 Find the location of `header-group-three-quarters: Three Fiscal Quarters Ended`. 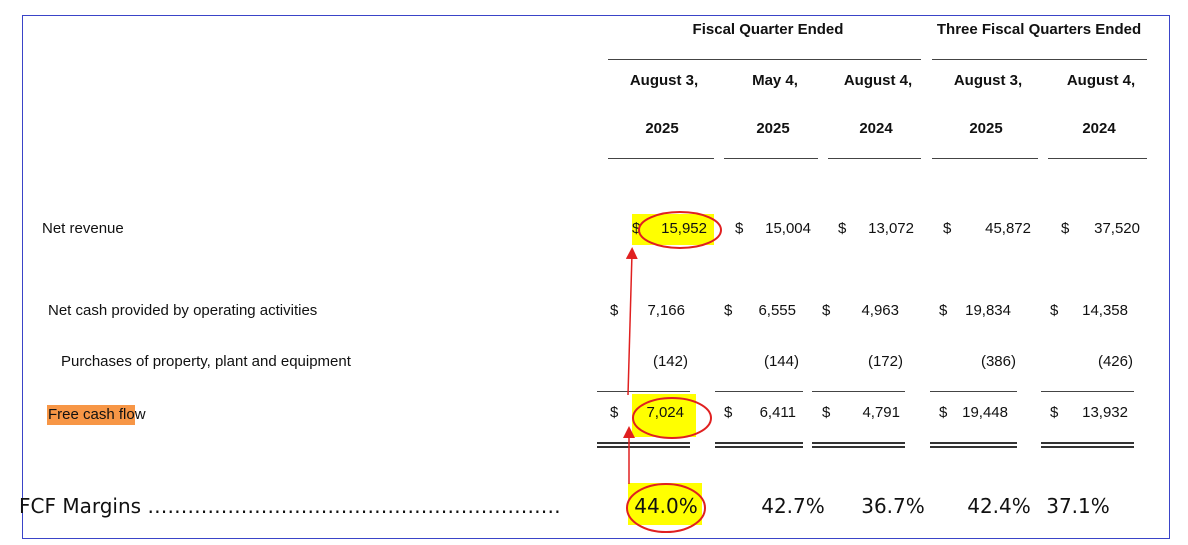

header-group-three-quarters: Three Fiscal Quarters Ended is located at coordinates (1039, 29).